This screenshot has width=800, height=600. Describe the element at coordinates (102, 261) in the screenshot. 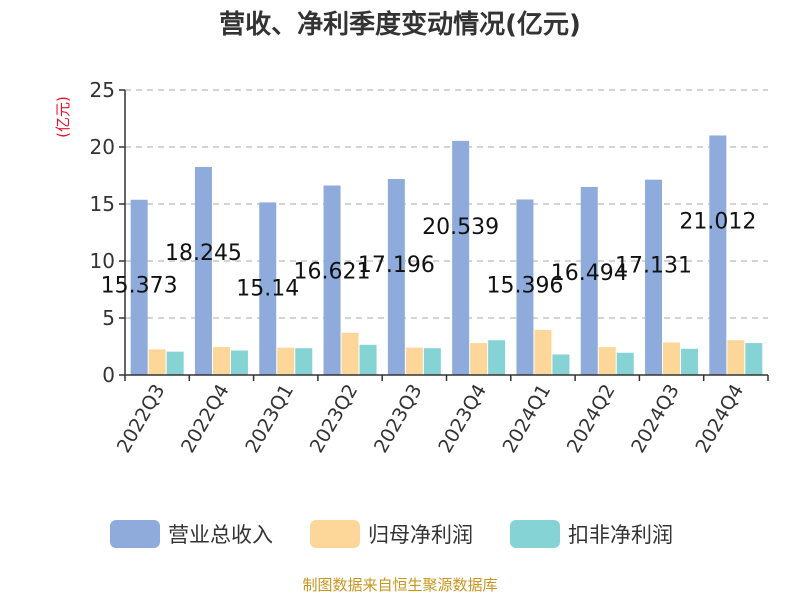

I see `y-tick-label: 10` at that location.